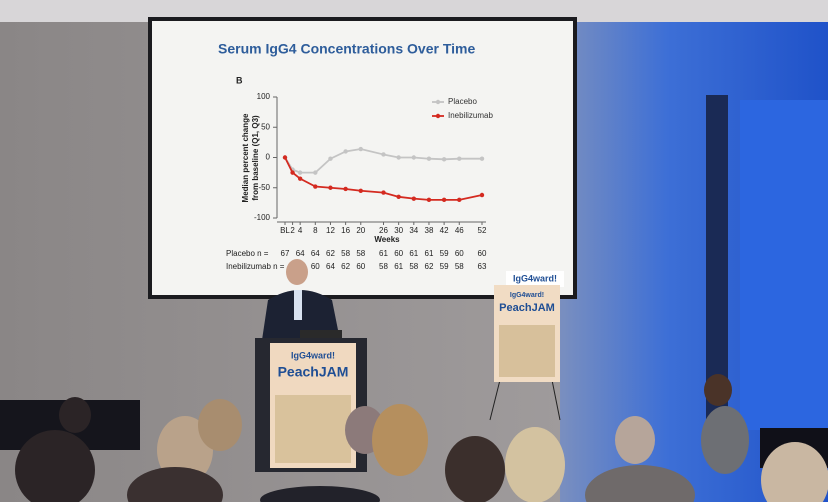 The height and width of the screenshot is (502, 828). I want to click on panel-label: B, so click(239, 80).